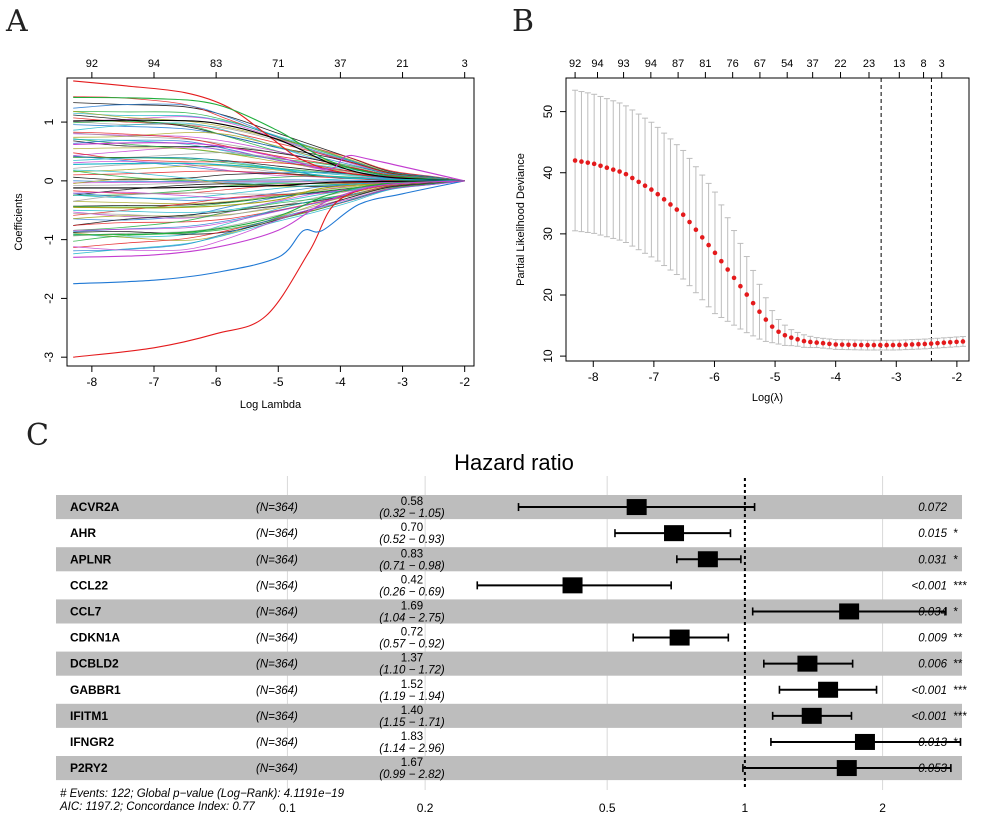 The image size is (1000, 836). I want to click on forest-x-tick-label: 1, so click(745, 808).